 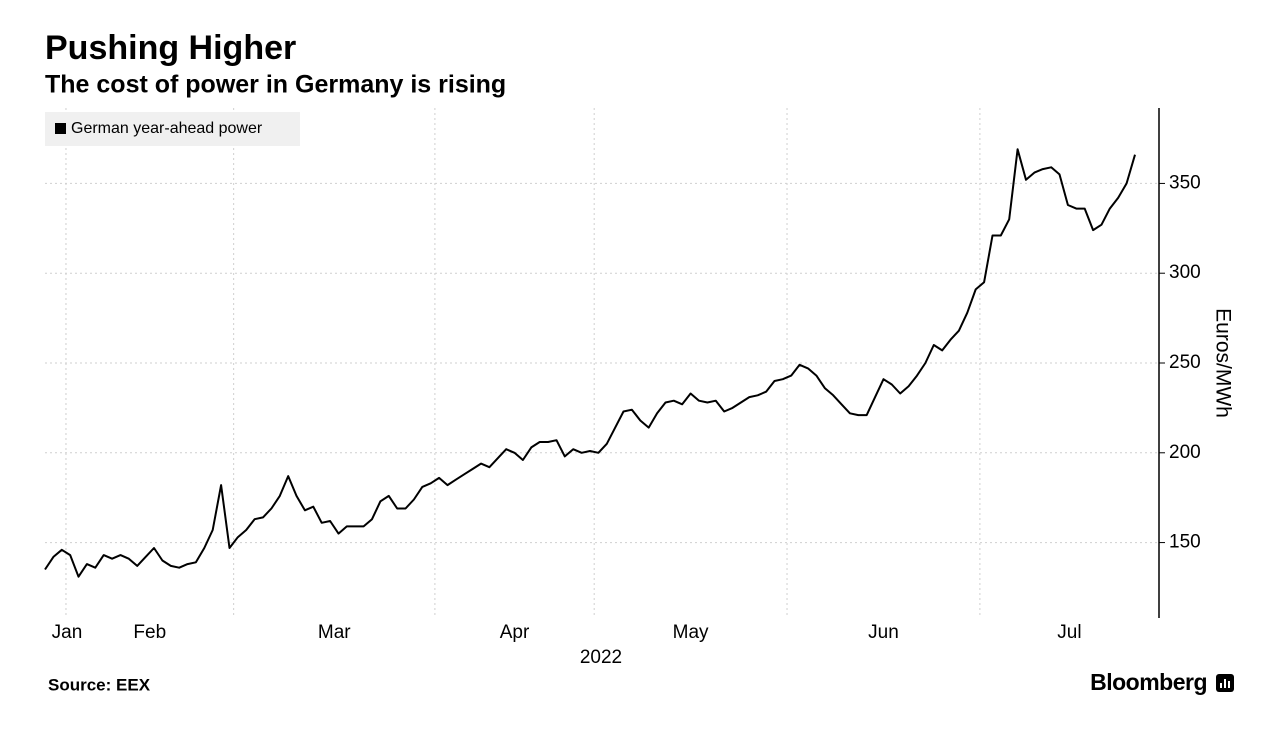 I want to click on chart-title: Pushing Higher, so click(x=170, y=48).